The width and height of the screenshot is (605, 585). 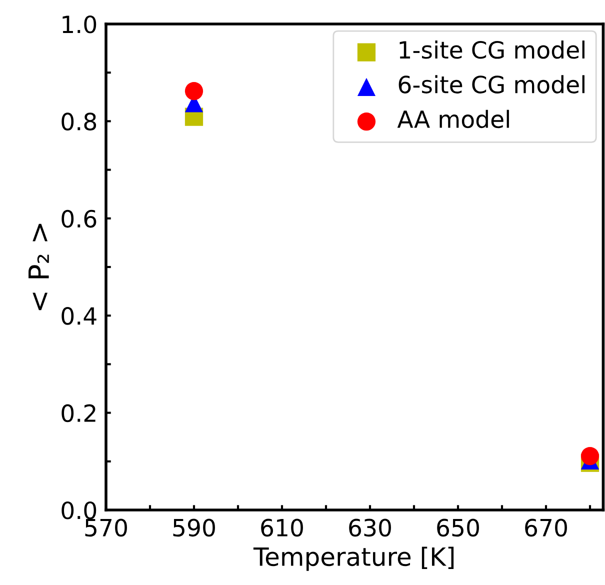 I want to click on x-axis-title: Temperature [K], so click(x=353, y=558).